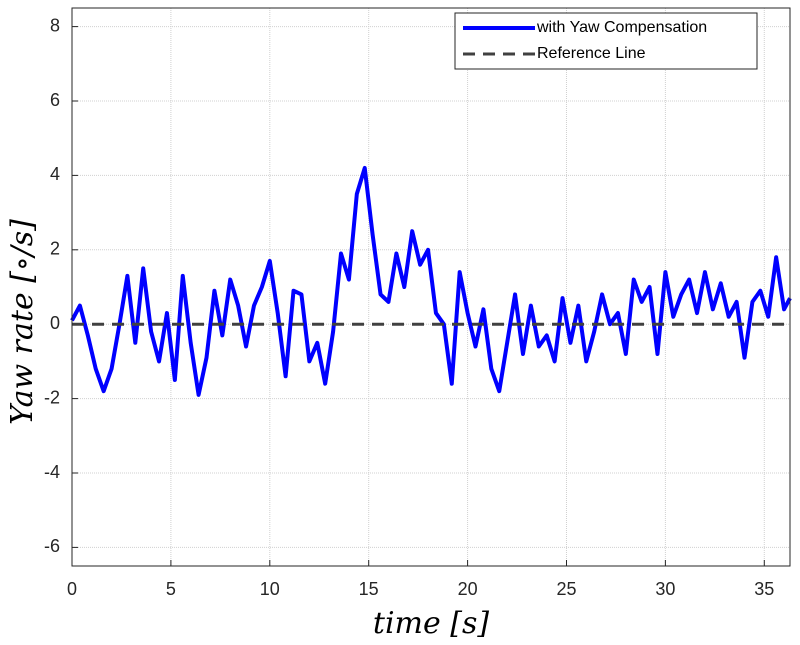 This screenshot has height=645, width=800. What do you see at coordinates (369, 589) in the screenshot?
I see `x-tick-label: 15` at bounding box center [369, 589].